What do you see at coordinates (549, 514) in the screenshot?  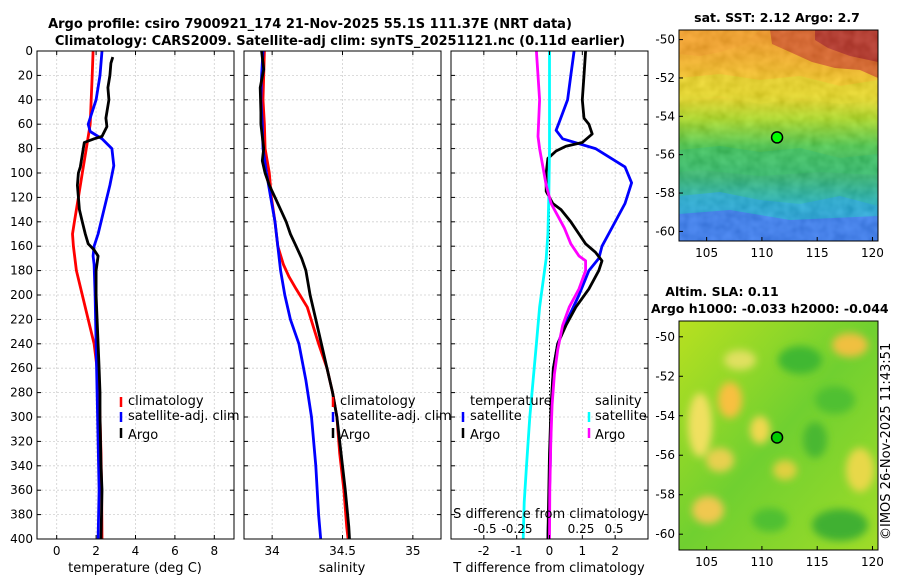 I see `difference-x2label: S difference from climatology` at bounding box center [549, 514].